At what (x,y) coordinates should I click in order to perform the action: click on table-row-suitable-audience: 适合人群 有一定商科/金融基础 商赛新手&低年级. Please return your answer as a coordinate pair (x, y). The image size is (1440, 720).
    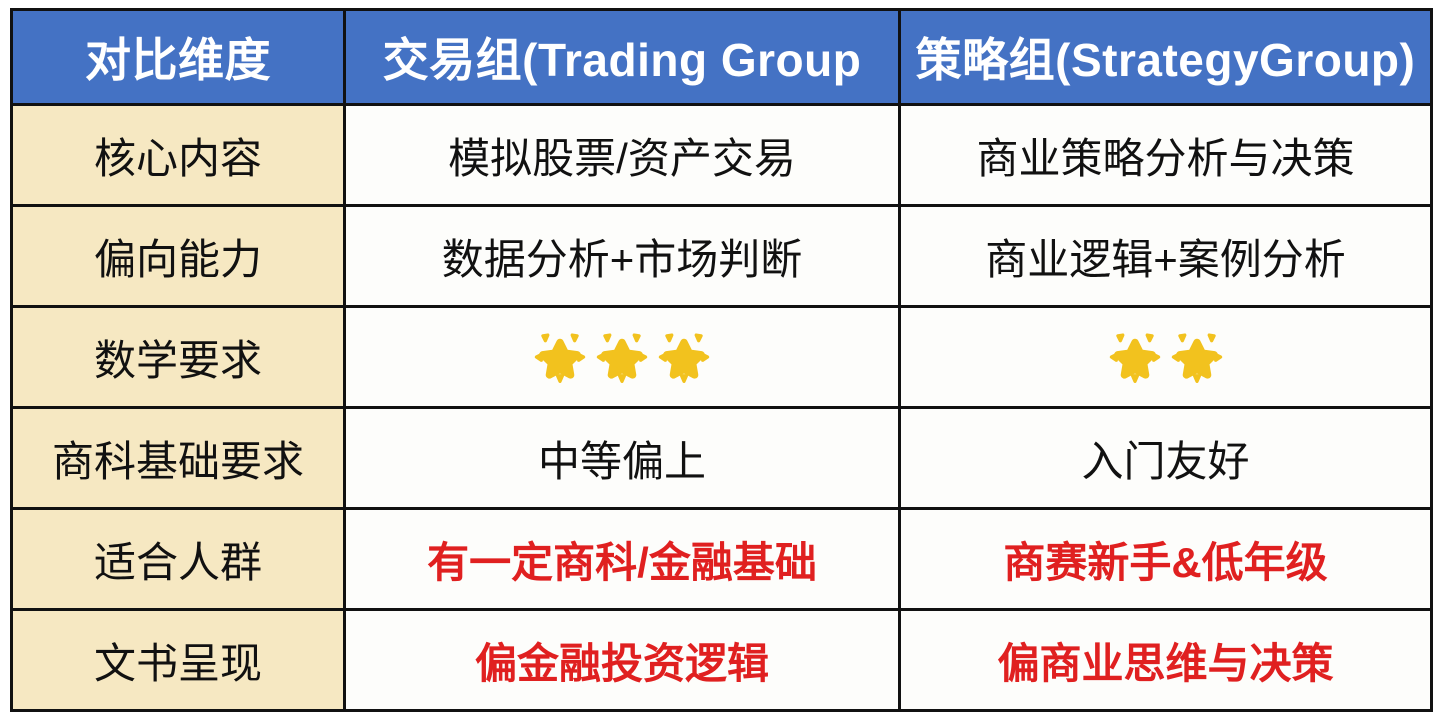
    Looking at the image, I should click on (721, 559).